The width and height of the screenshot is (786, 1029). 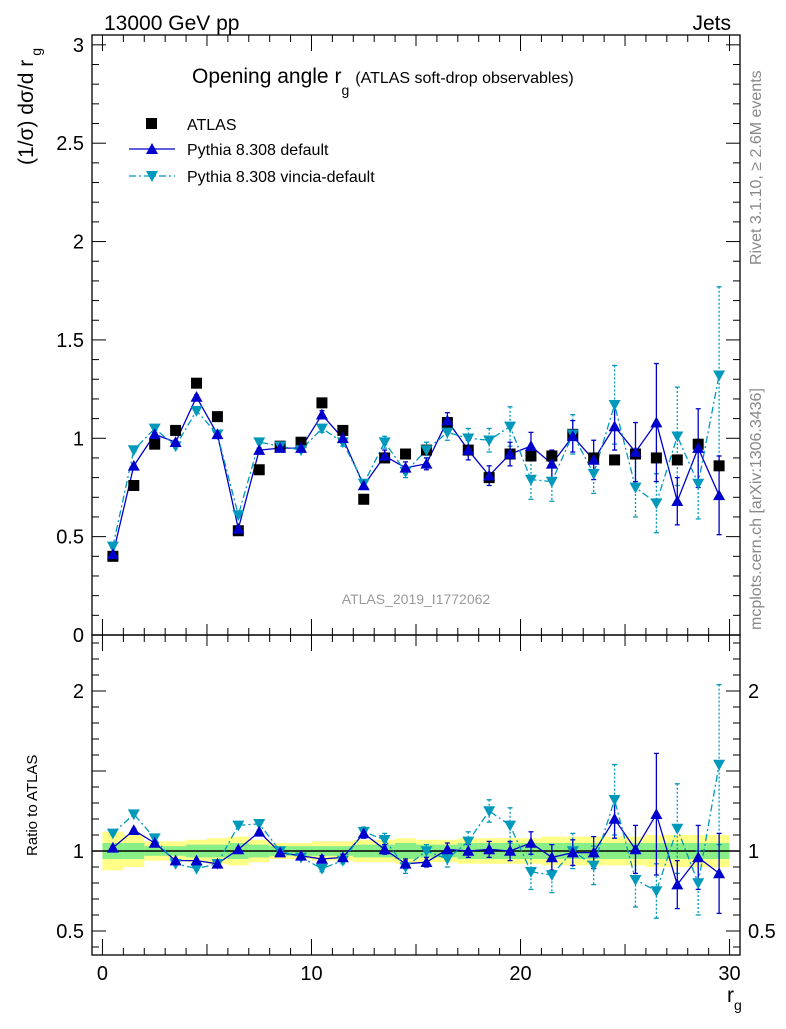 What do you see at coordinates (102, 974) in the screenshot?
I see `xtick-label-0: 0` at bounding box center [102, 974].